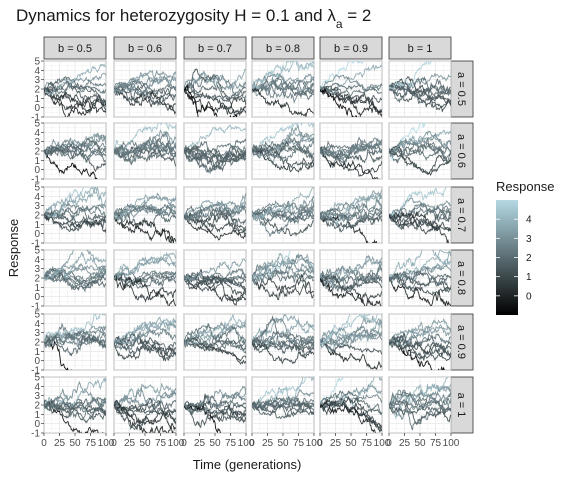 This screenshot has height=480, width=576. Describe the element at coordinates (299, 443) in the screenshot. I see `x-tick-label: 75` at that location.